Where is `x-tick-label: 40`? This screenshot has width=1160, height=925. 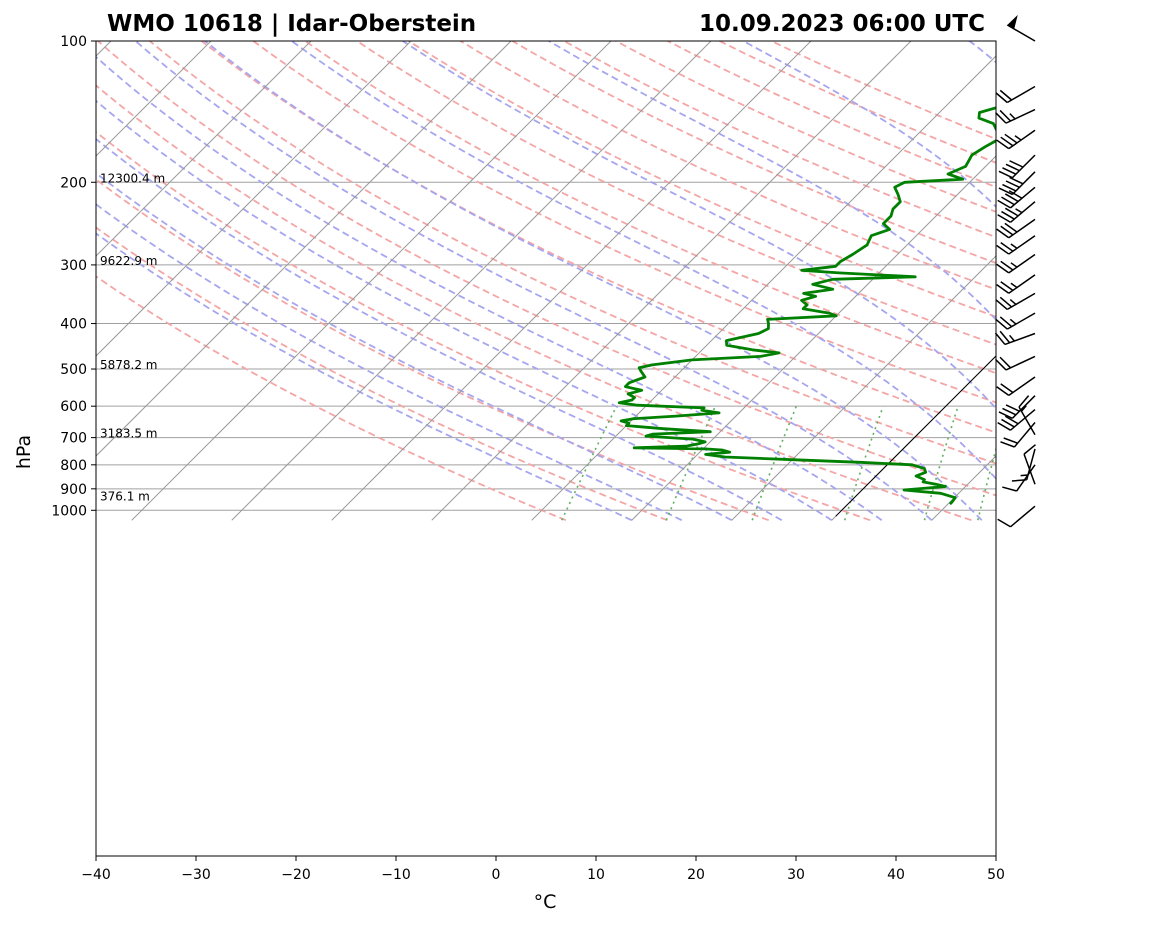 x-tick-label: 40 is located at coordinates (896, 875).